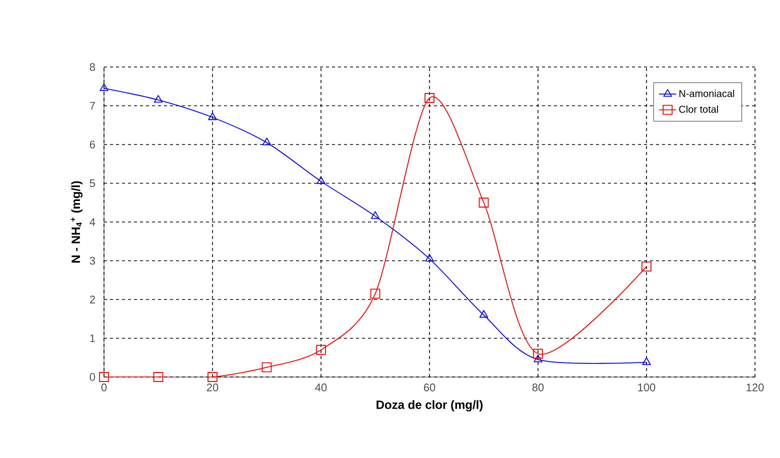  What do you see at coordinates (104, 388) in the screenshot?
I see `x-tick-label: 0` at bounding box center [104, 388].